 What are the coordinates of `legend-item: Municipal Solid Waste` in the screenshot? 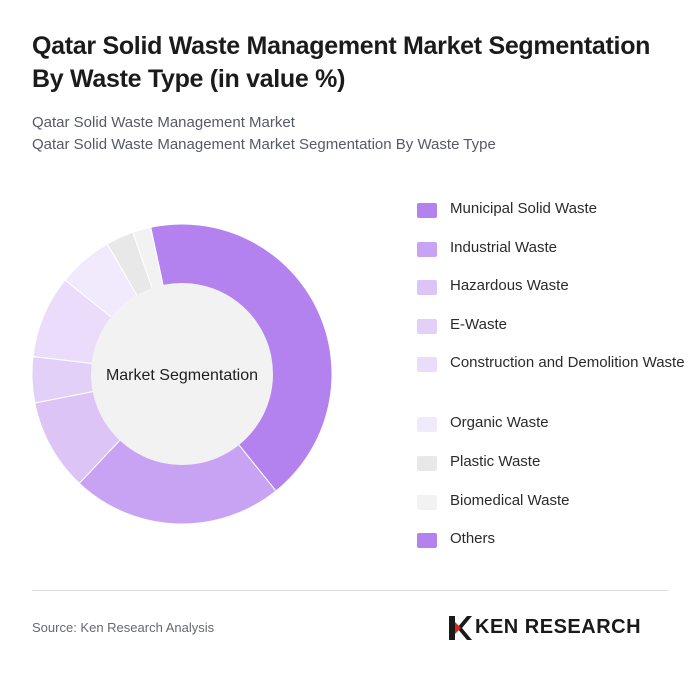 It's located at (558, 209).